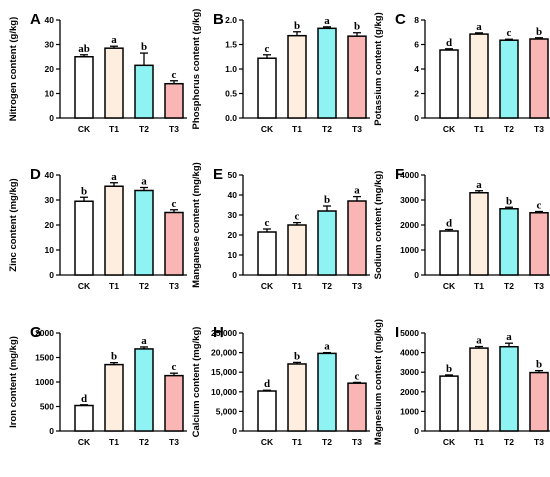  What do you see at coordinates (233, 175) in the screenshot?
I see `panel-e-ytick-label: 50` at bounding box center [233, 175].